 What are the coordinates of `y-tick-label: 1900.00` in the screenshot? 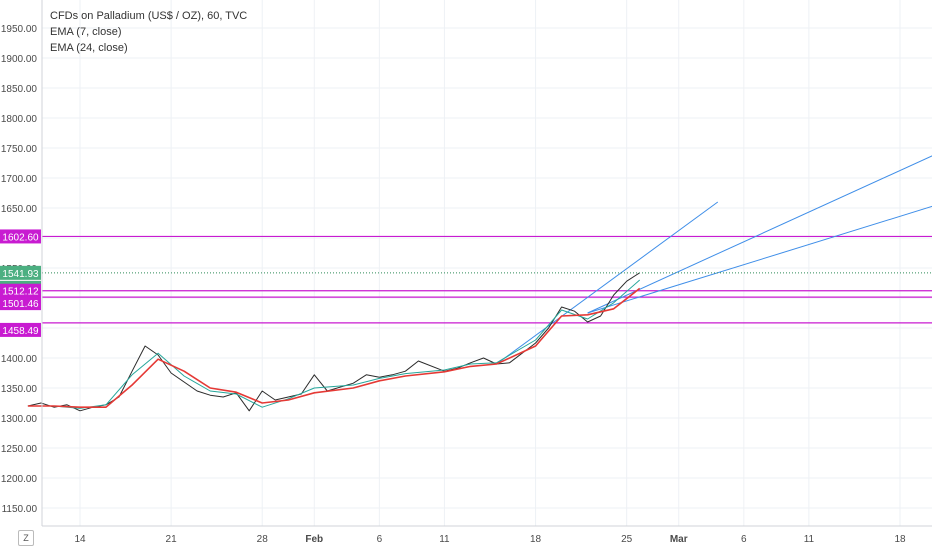 It's located at (19, 59).